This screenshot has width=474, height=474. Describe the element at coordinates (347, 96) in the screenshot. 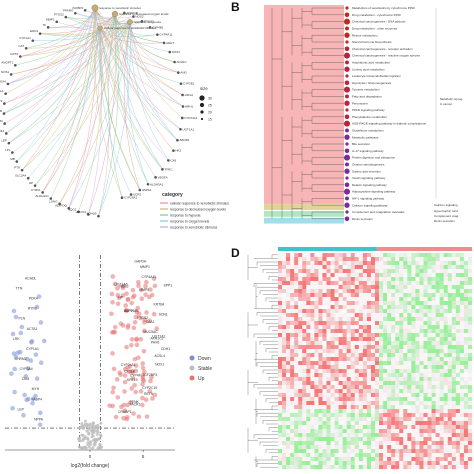

I see `pathway-dot` at that location.